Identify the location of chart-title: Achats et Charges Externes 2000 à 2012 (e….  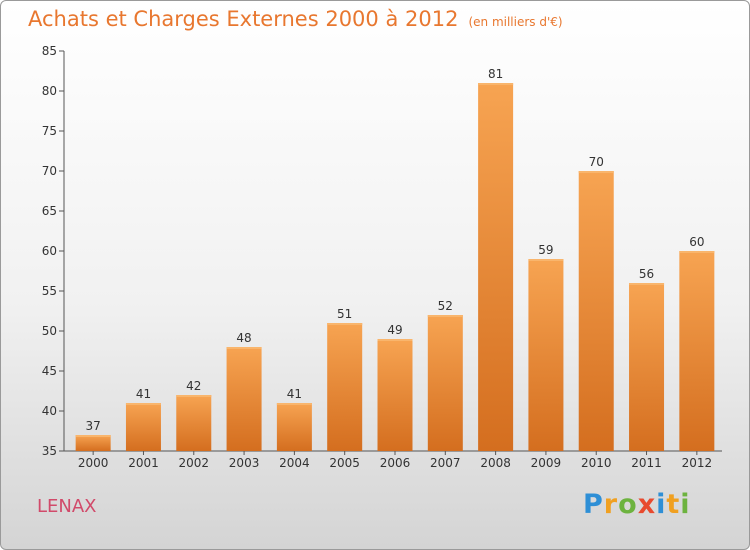
(295, 19).